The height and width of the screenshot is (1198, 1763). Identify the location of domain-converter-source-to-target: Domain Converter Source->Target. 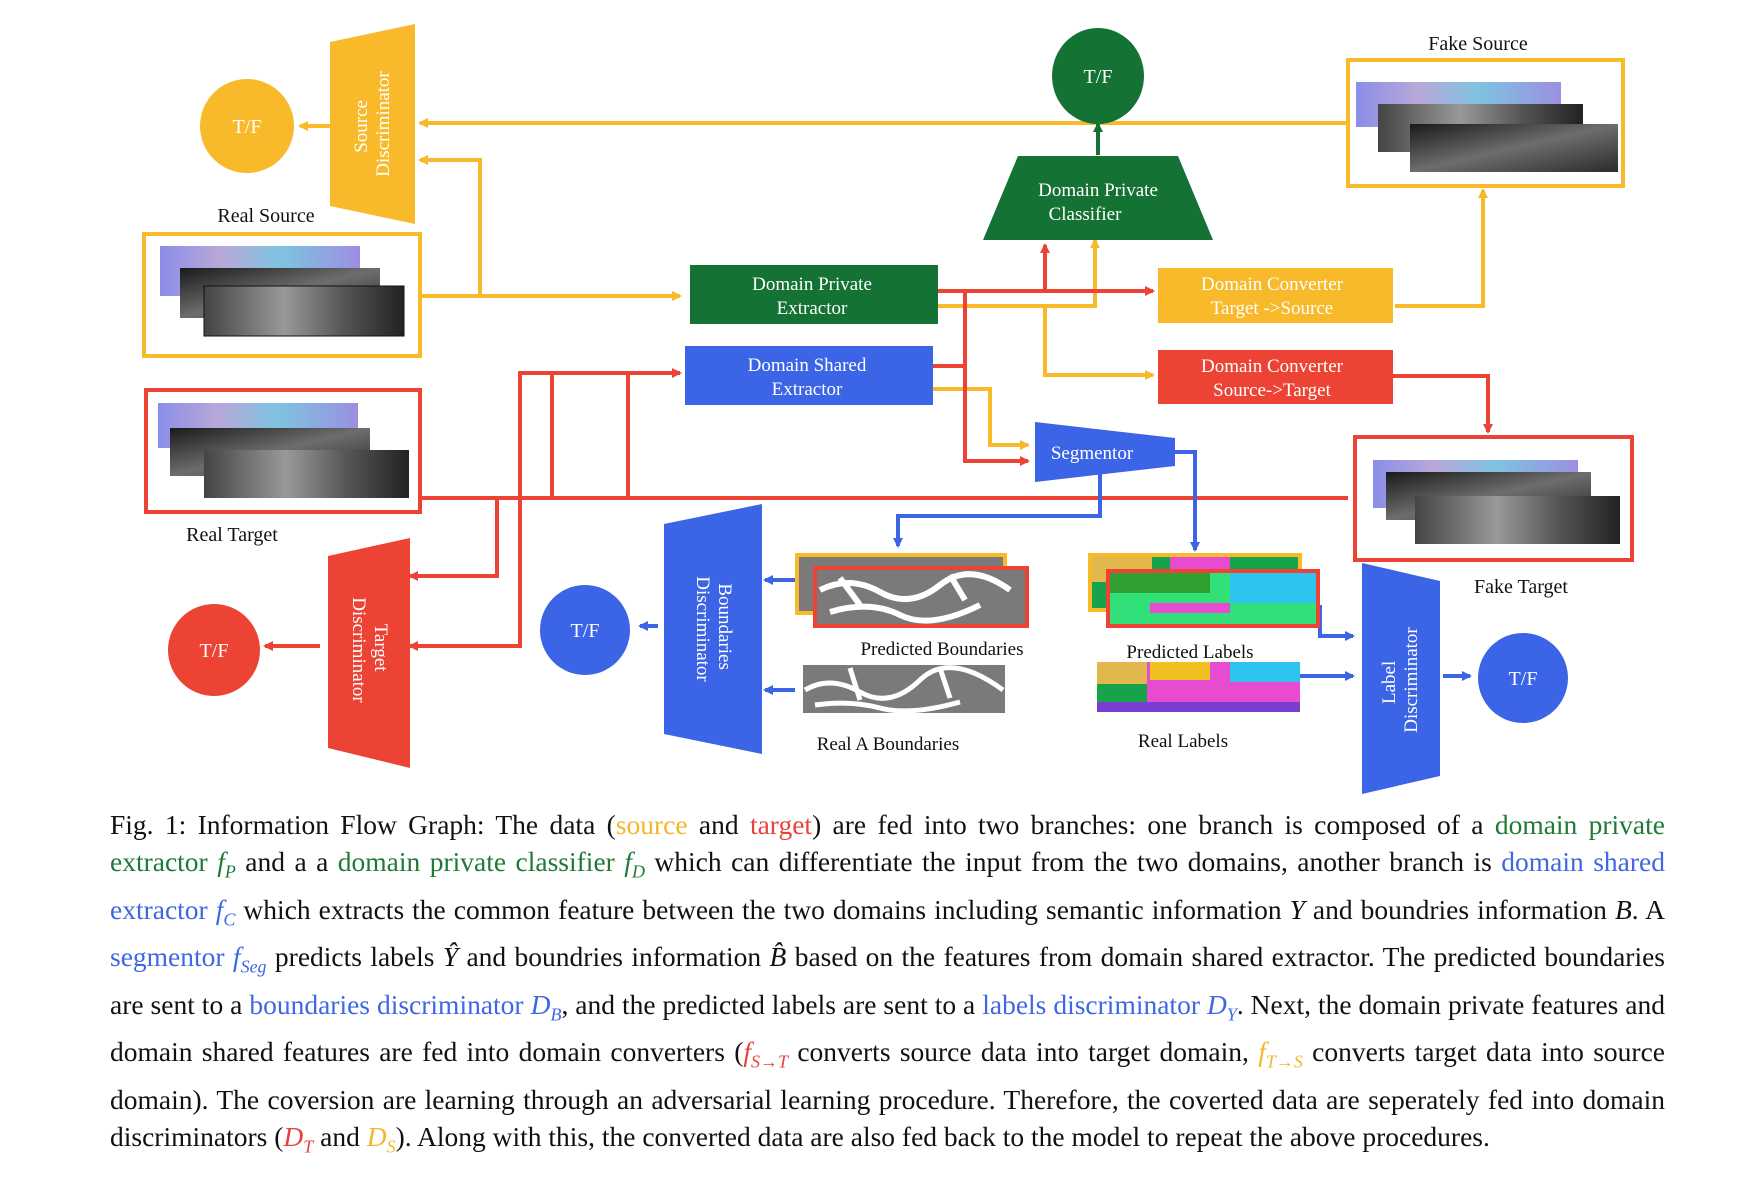
(1275, 377).